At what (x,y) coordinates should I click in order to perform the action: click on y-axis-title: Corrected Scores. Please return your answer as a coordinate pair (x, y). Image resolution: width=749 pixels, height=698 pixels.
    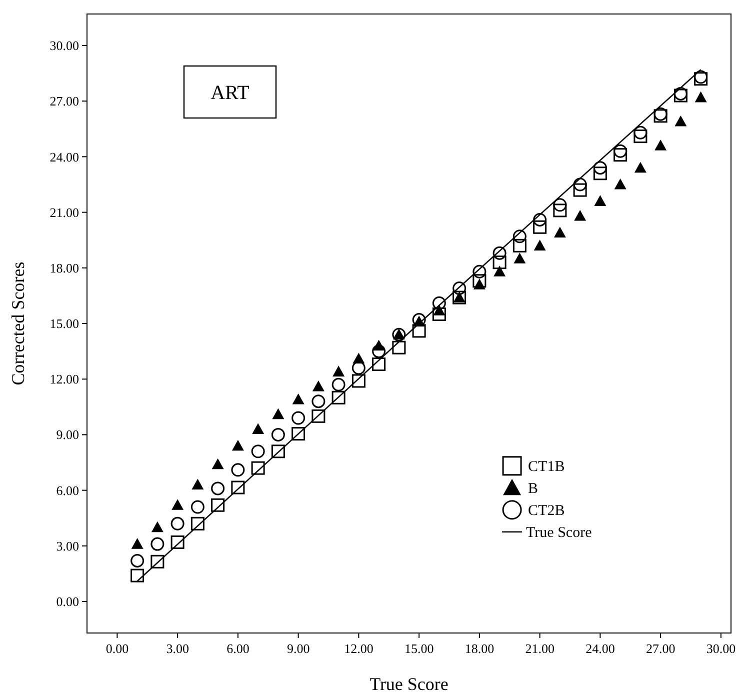
    Looking at the image, I should click on (18, 324).